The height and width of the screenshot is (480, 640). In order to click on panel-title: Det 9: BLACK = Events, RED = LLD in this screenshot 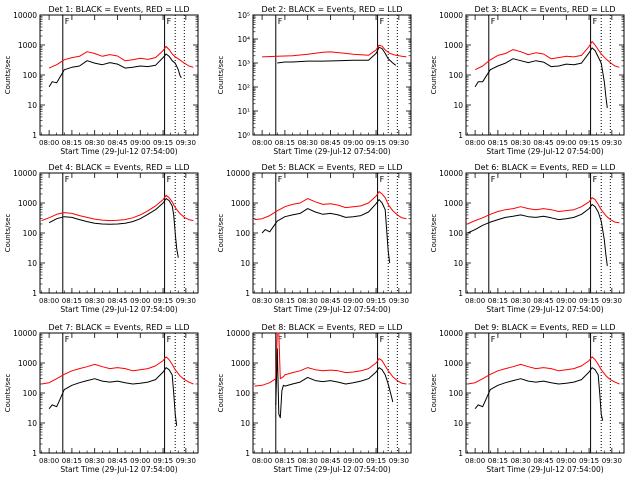, I will do `click(545, 327)`.